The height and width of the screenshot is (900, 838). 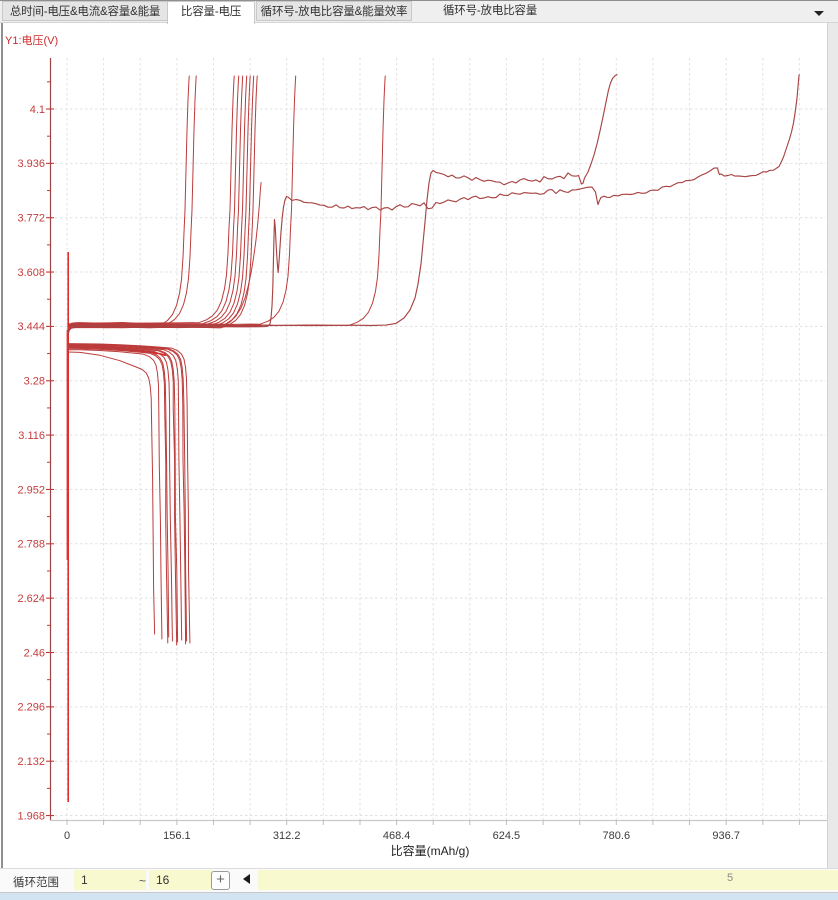 What do you see at coordinates (31, 708) in the screenshot?
I see `svg-text: 2.296` at bounding box center [31, 708].